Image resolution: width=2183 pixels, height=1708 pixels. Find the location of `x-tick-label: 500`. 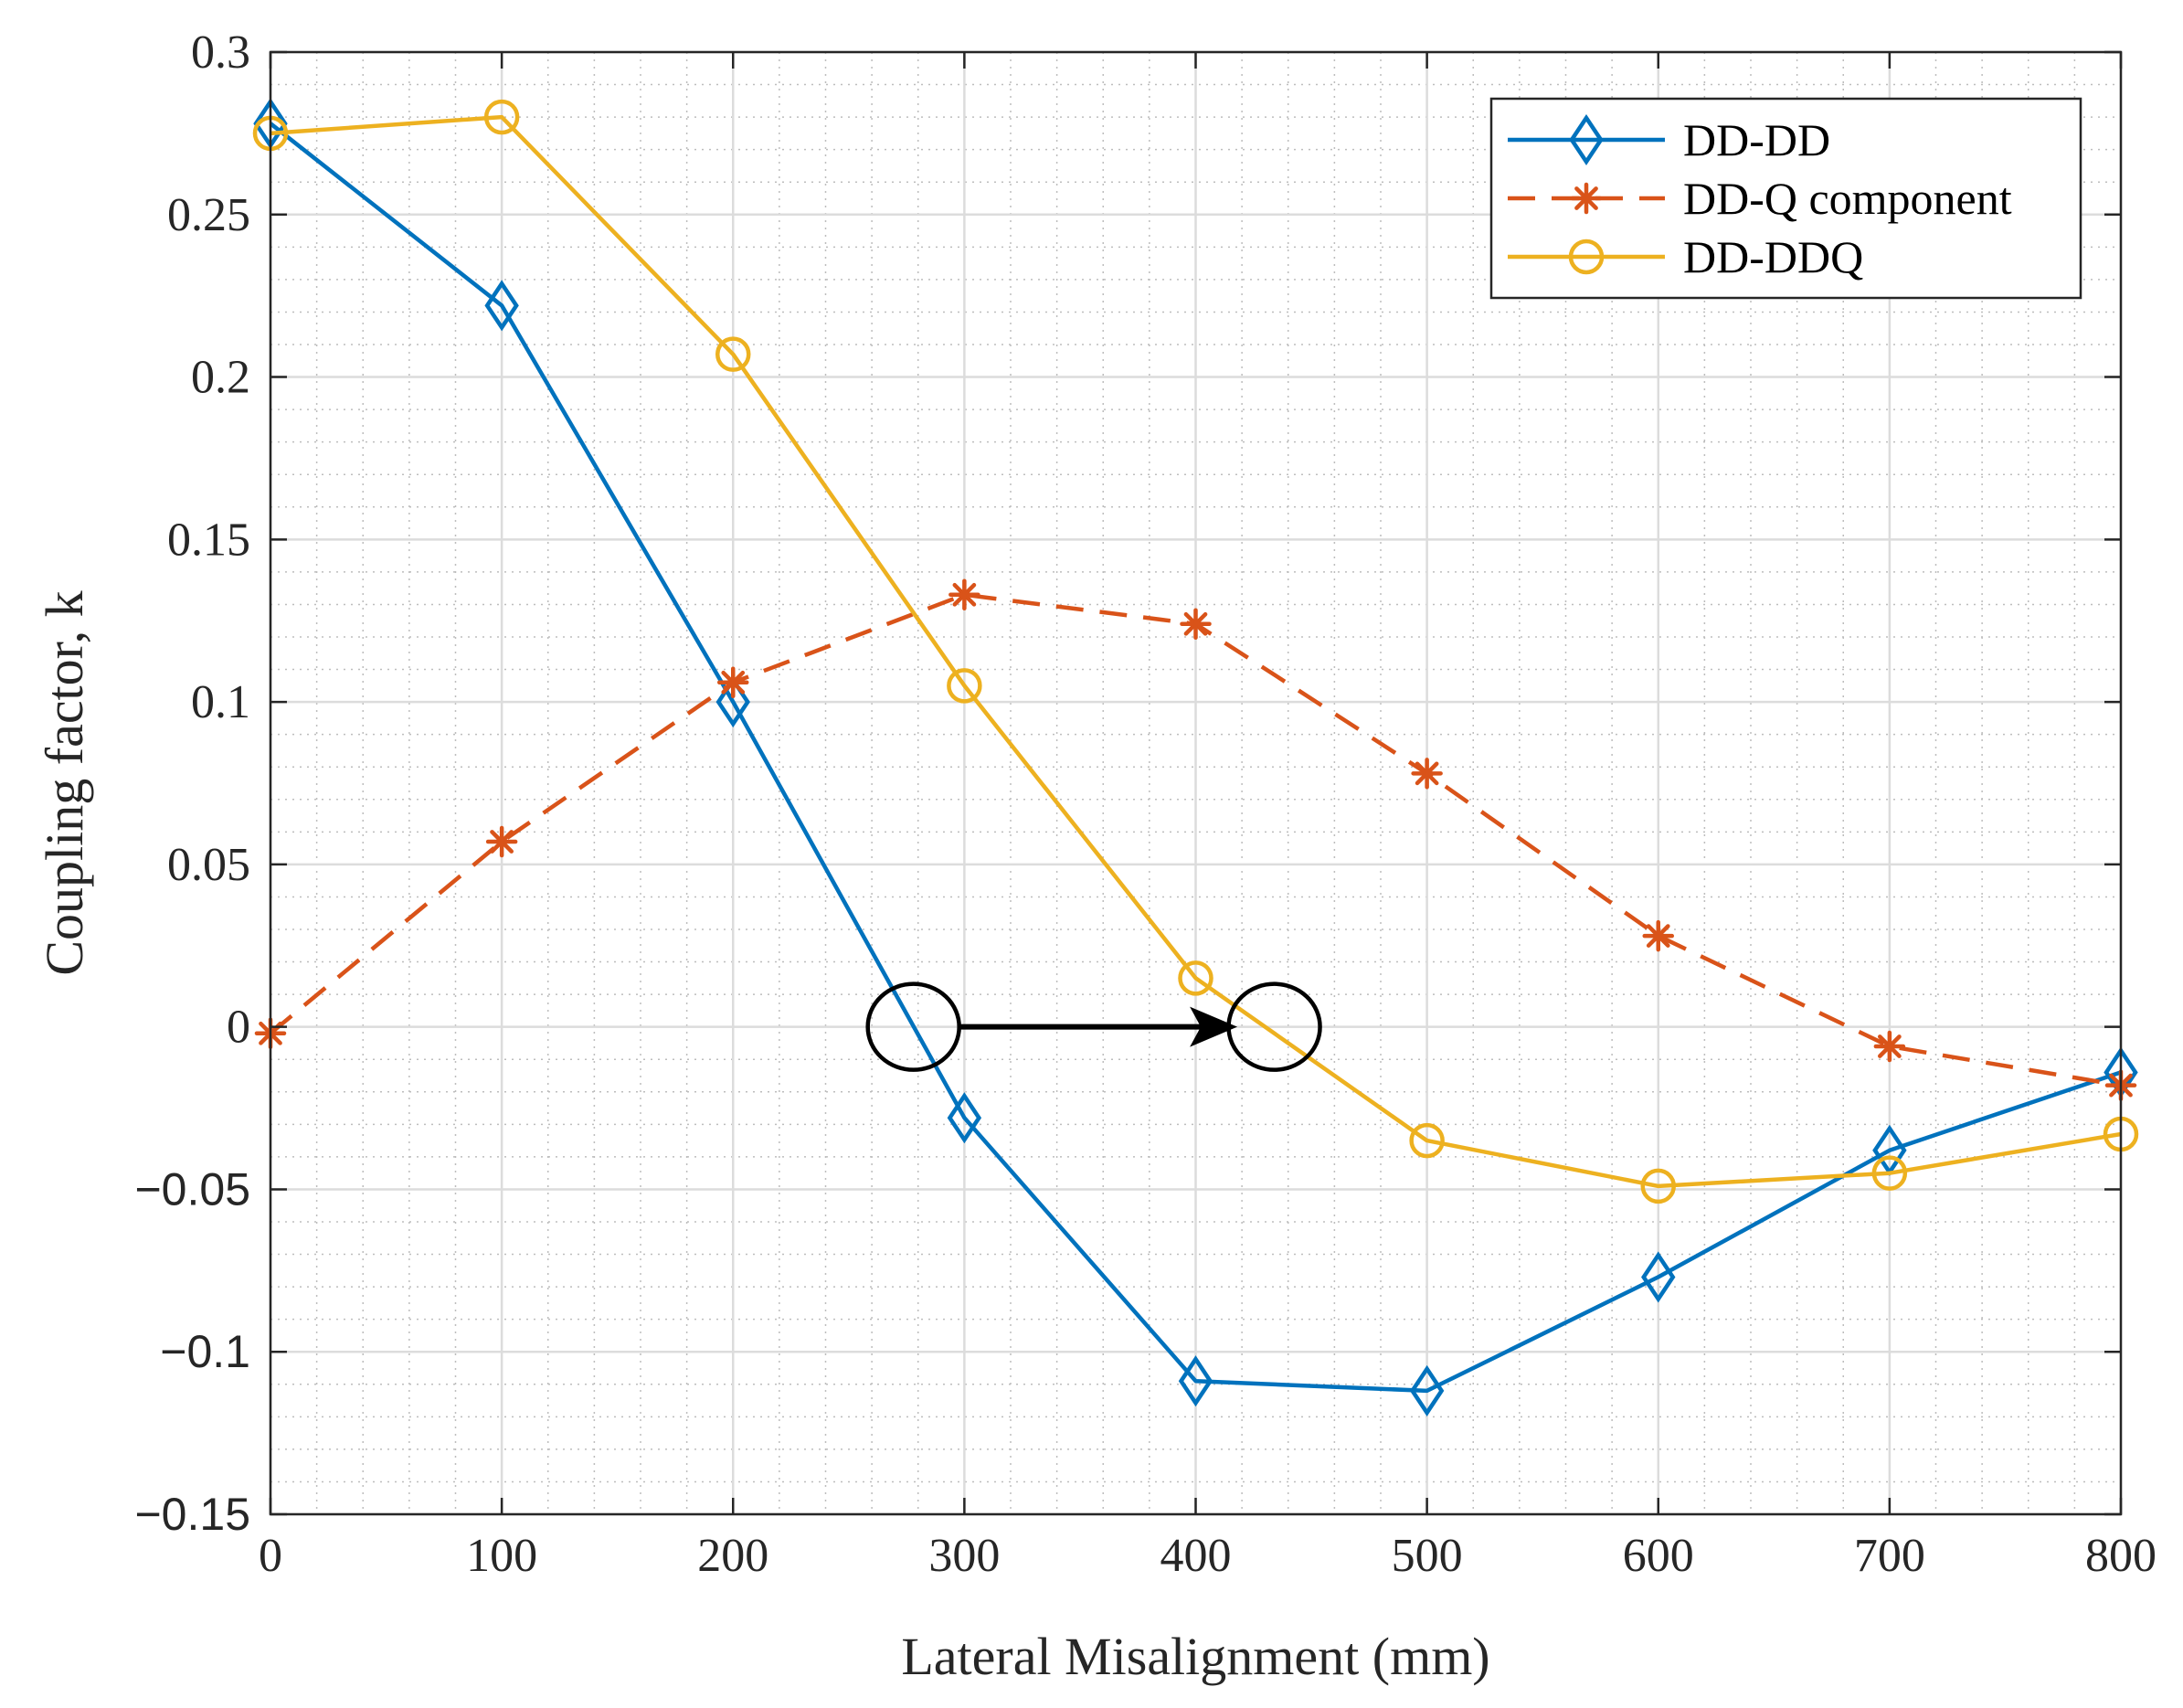

x-tick-label: 500 is located at coordinates (1427, 1556).